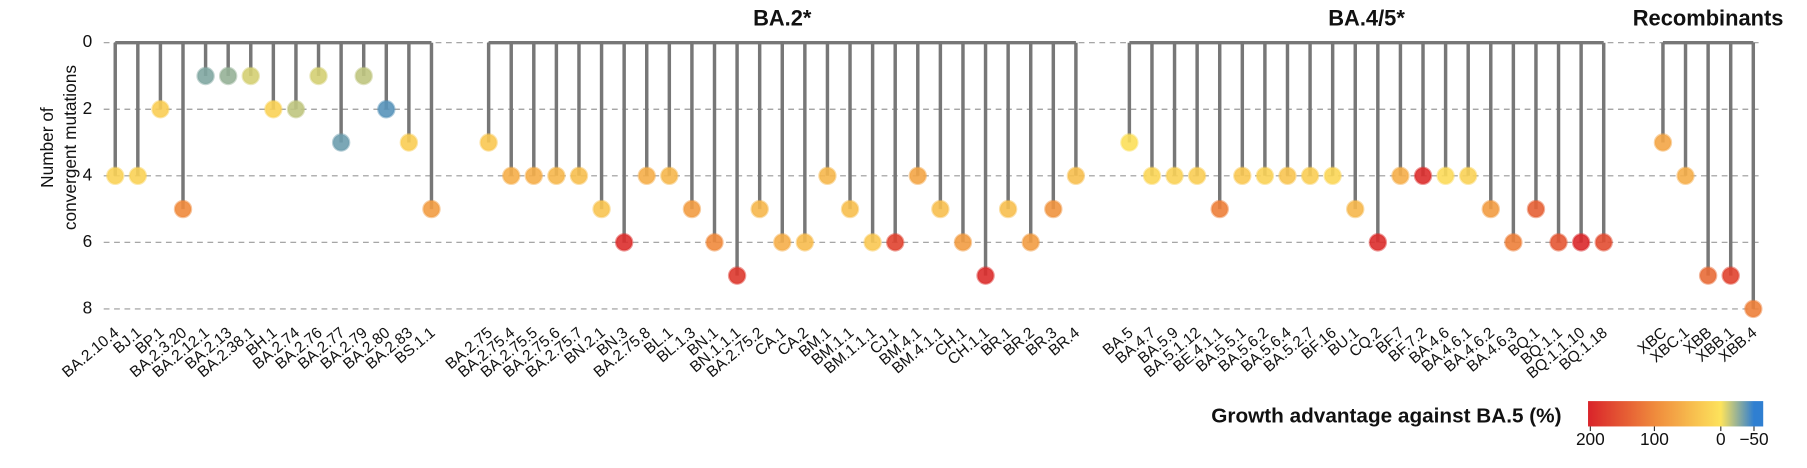 The image size is (1807, 468). Describe the element at coordinates (91, 352) in the screenshot. I see `x-tick-label: BA.2.10.4` at that location.